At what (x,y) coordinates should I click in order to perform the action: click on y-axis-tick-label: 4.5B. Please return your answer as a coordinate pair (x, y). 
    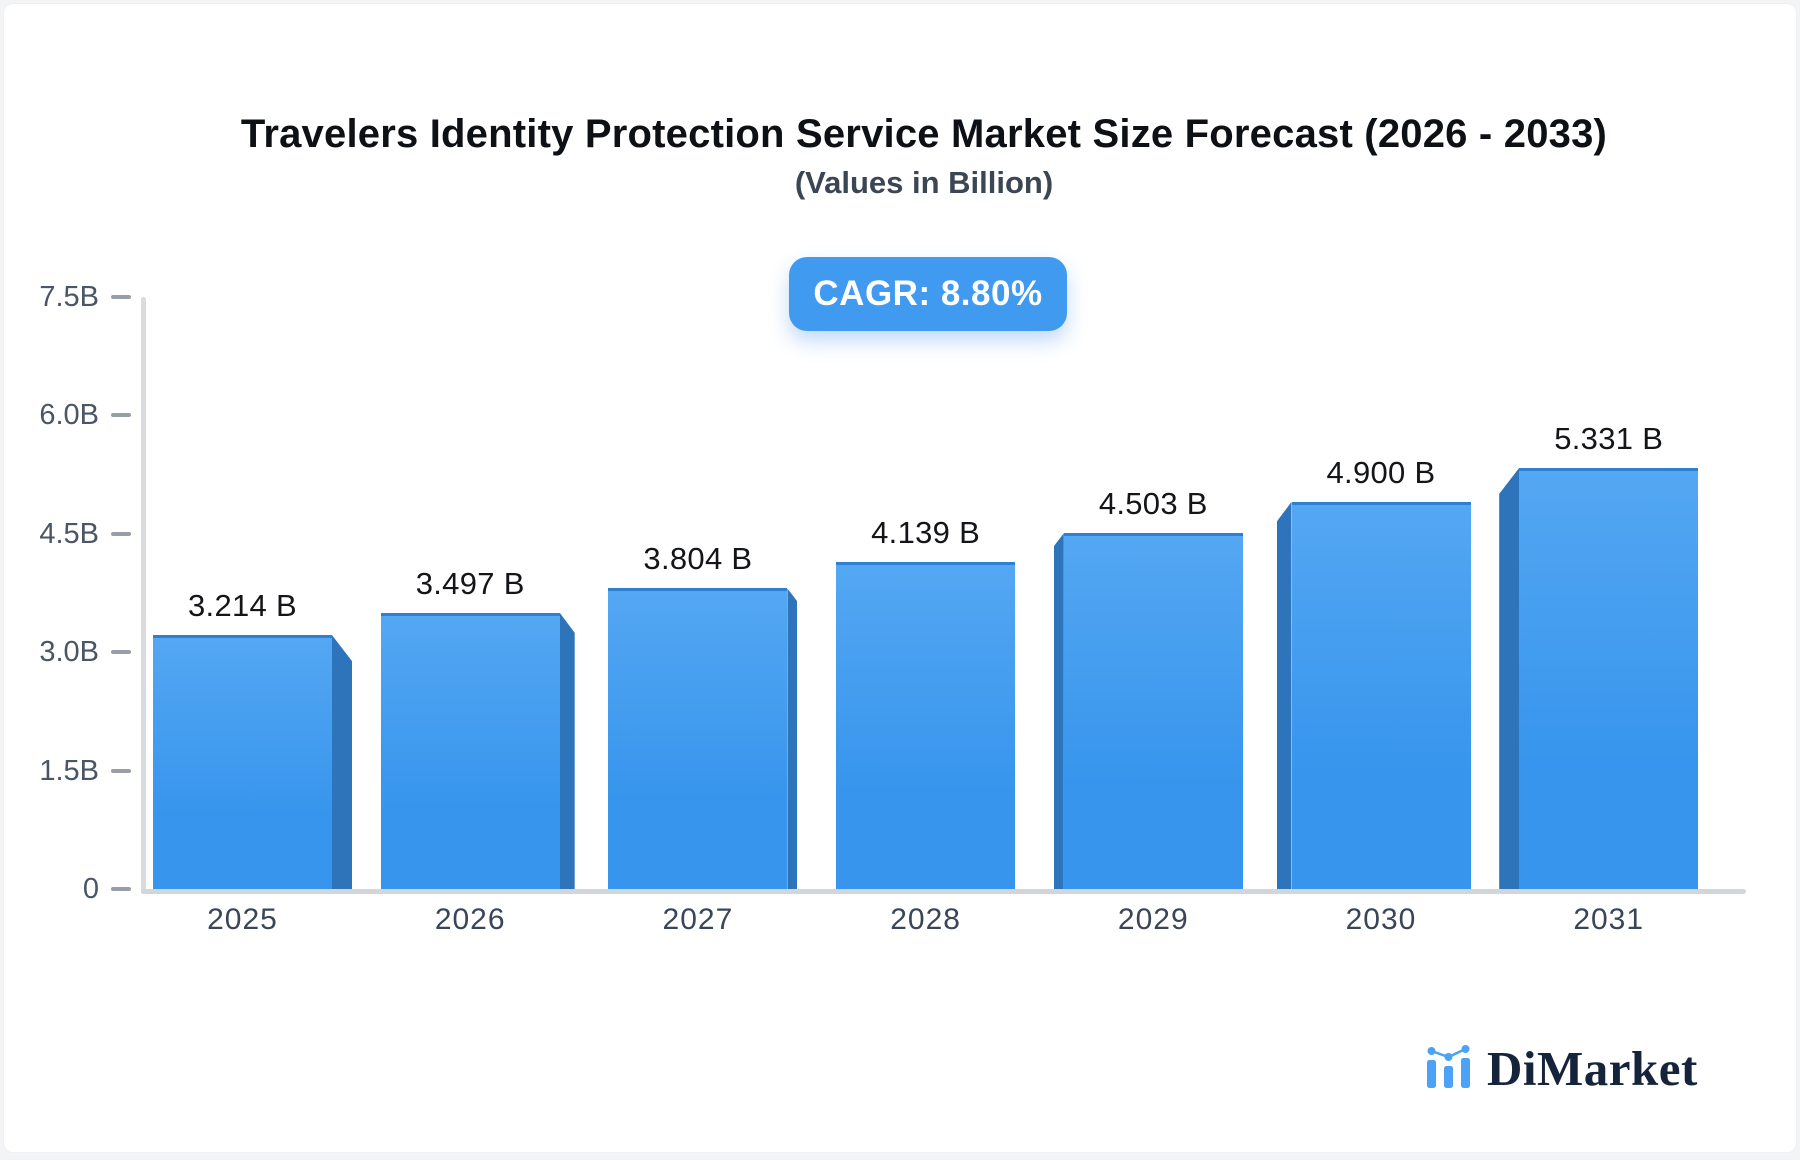
    Looking at the image, I should click on (69, 533).